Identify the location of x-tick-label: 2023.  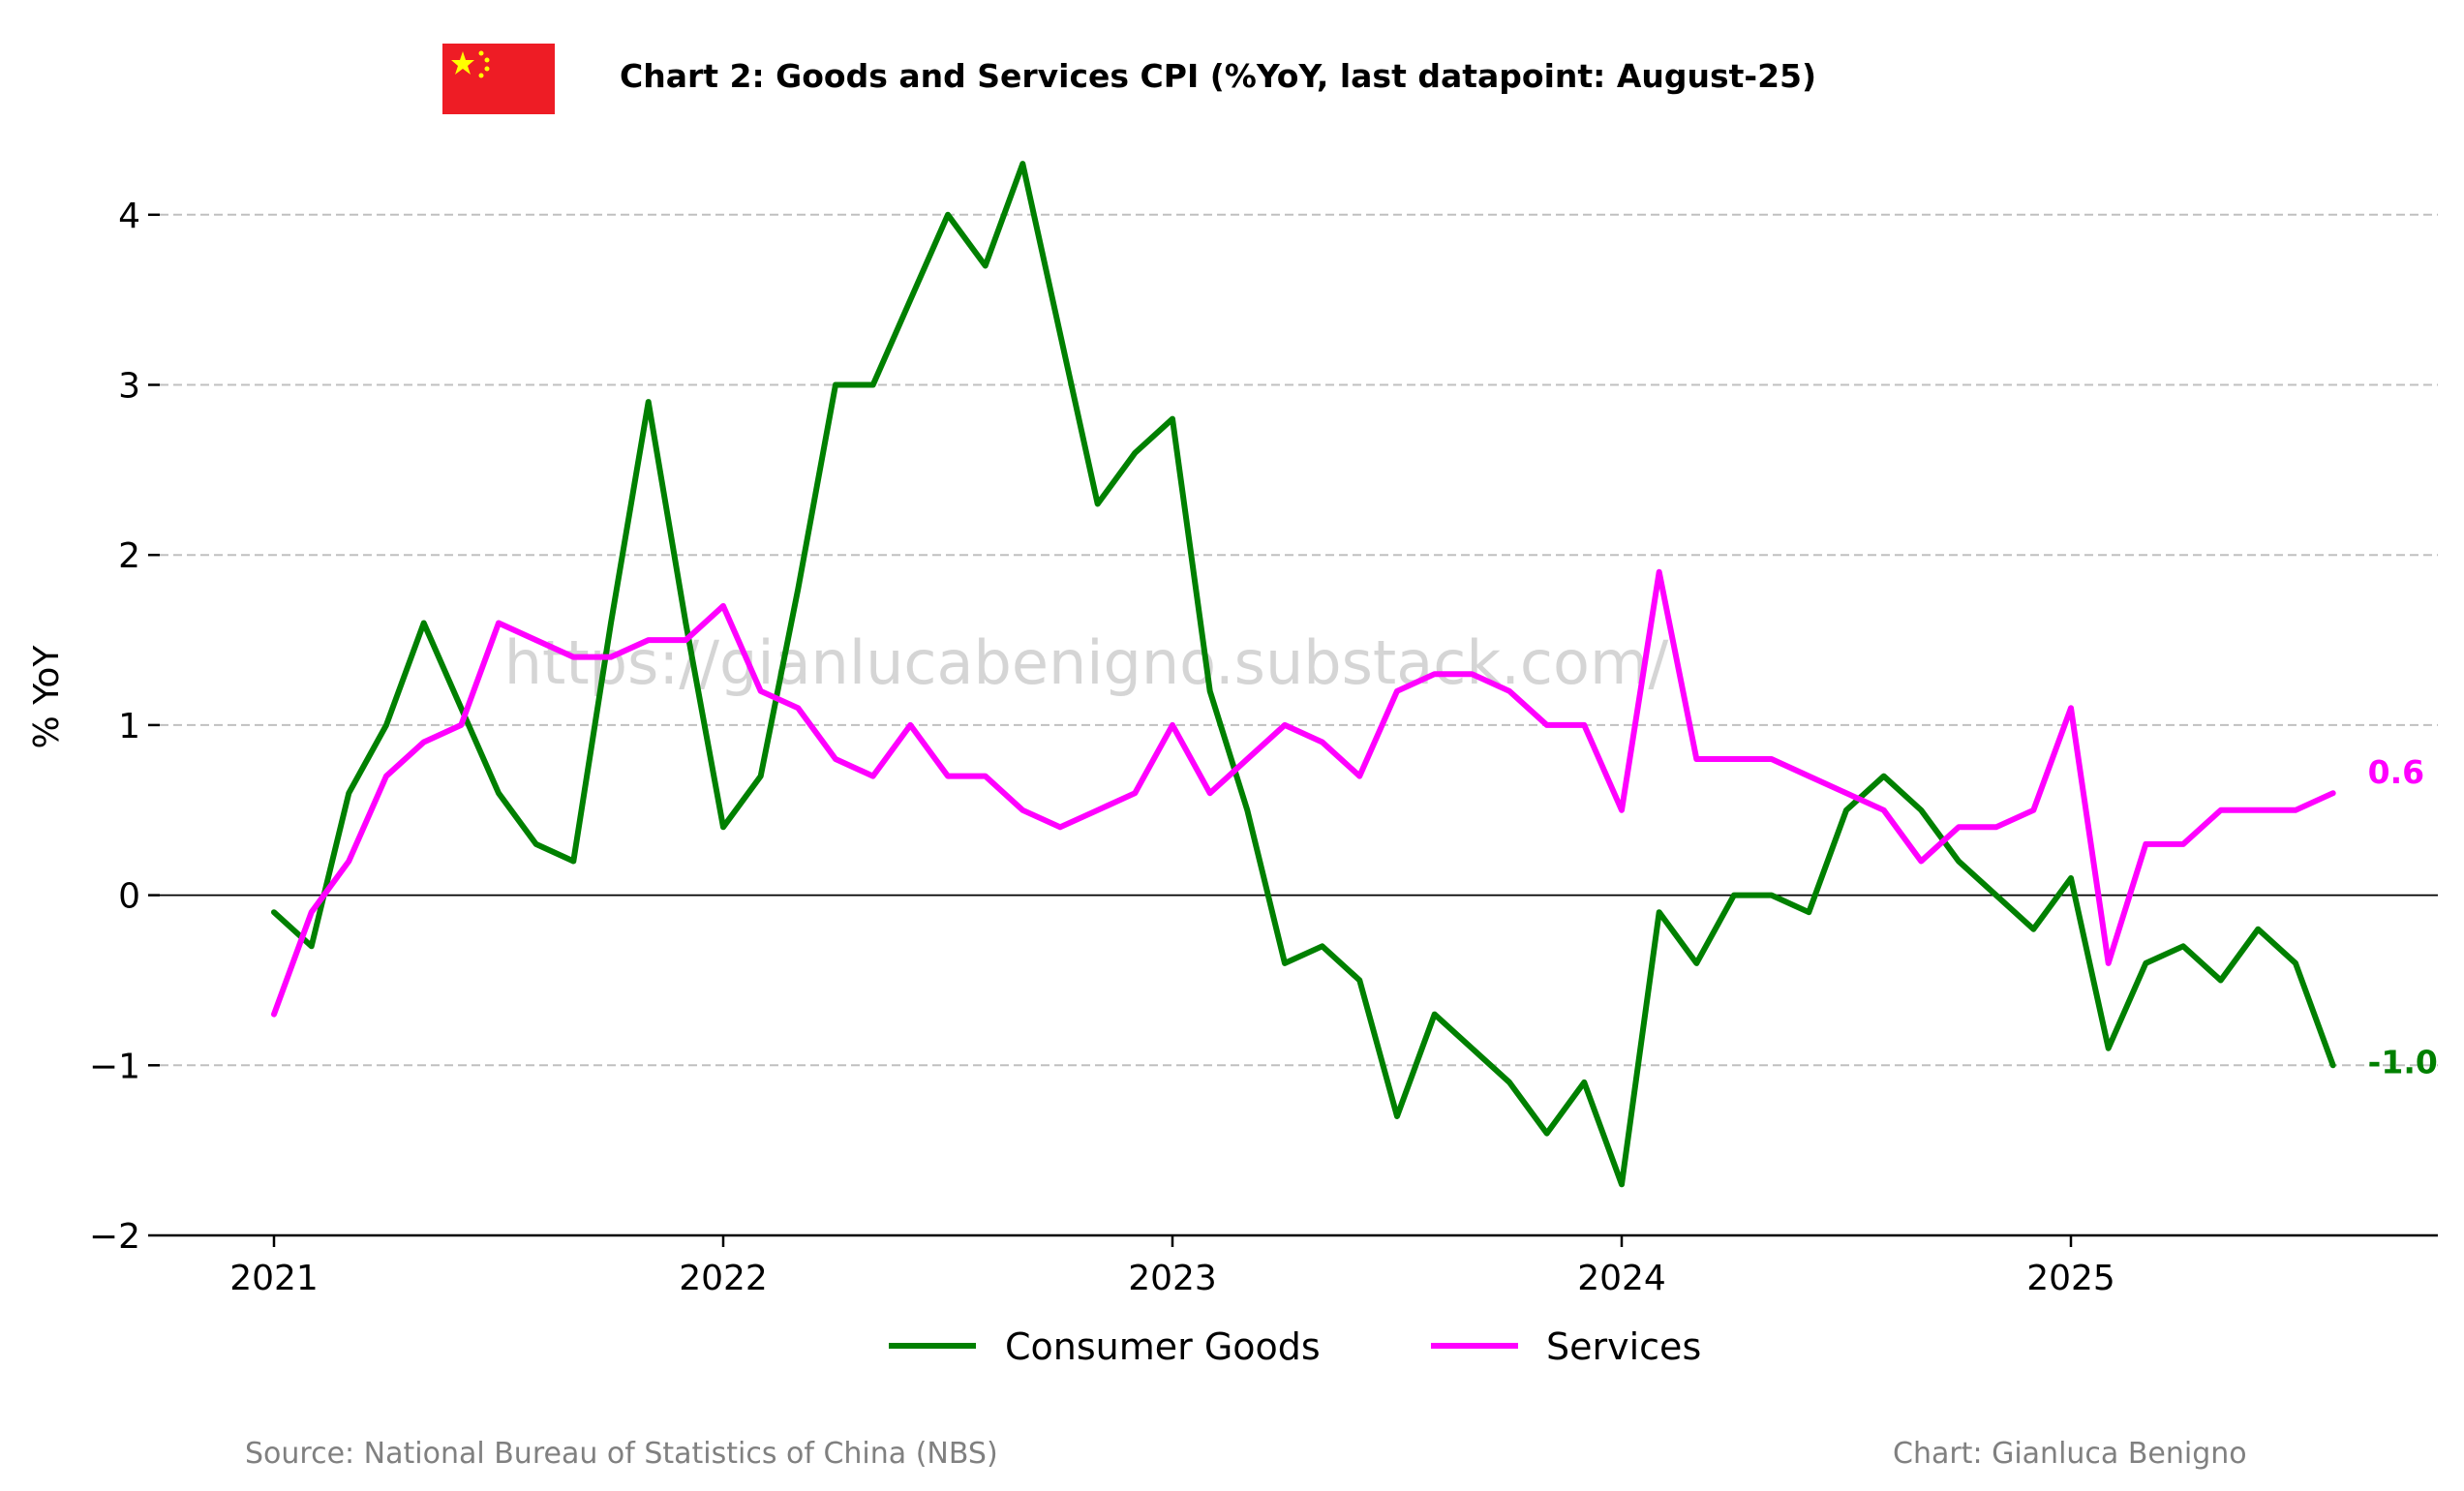
(1172, 1278).